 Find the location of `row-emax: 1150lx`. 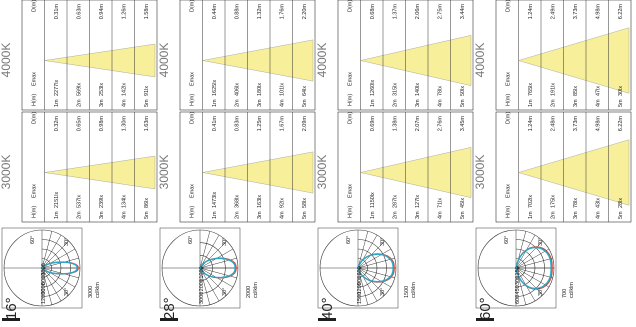

row-emax: 1150lx is located at coordinates (373, 200).